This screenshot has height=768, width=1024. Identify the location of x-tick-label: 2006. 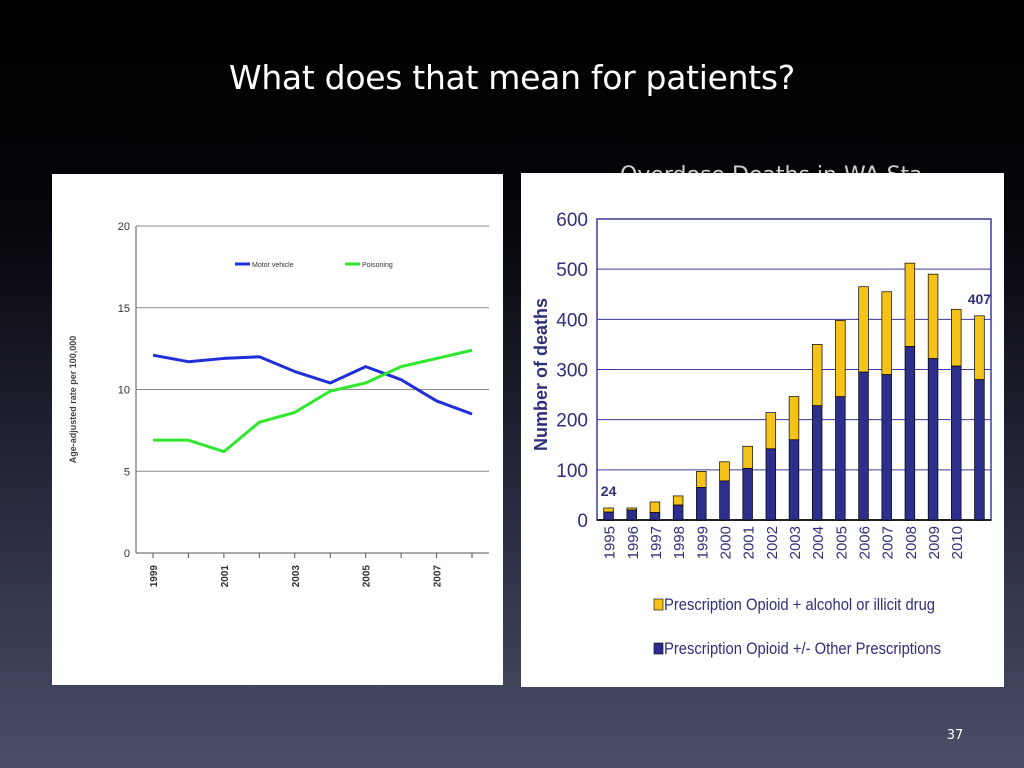
(865, 542).